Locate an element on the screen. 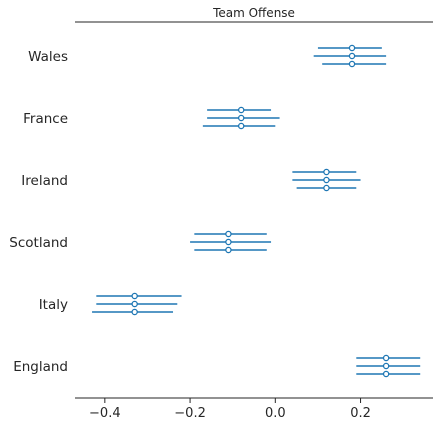 Image resolution: width=440 pixels, height=429 pixels. x-tick-label: 0.0 is located at coordinates (275, 413).